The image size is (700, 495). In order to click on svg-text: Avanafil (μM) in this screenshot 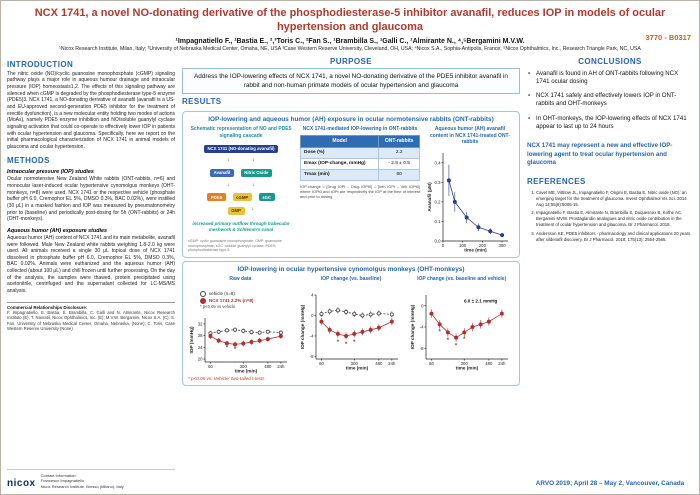, I will do `click(429, 197)`.